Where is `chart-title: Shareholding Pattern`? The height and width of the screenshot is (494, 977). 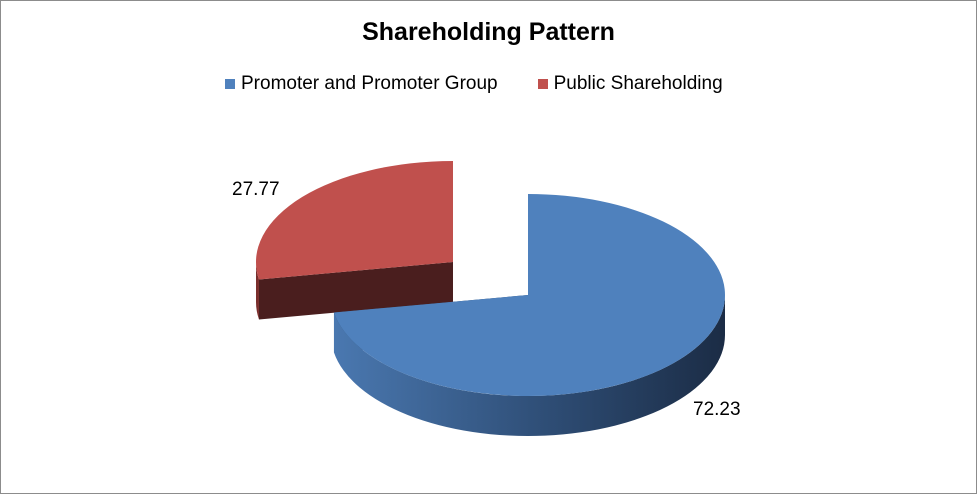
chart-title: Shareholding Pattern is located at coordinates (488, 32).